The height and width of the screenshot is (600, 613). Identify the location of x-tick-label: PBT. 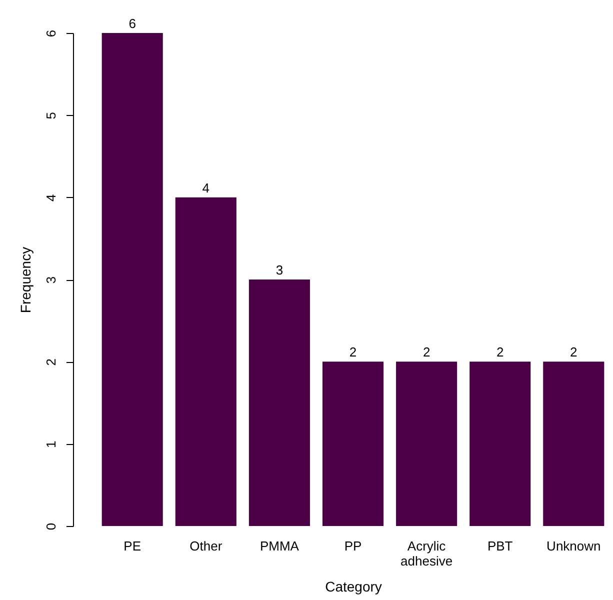
(500, 546).